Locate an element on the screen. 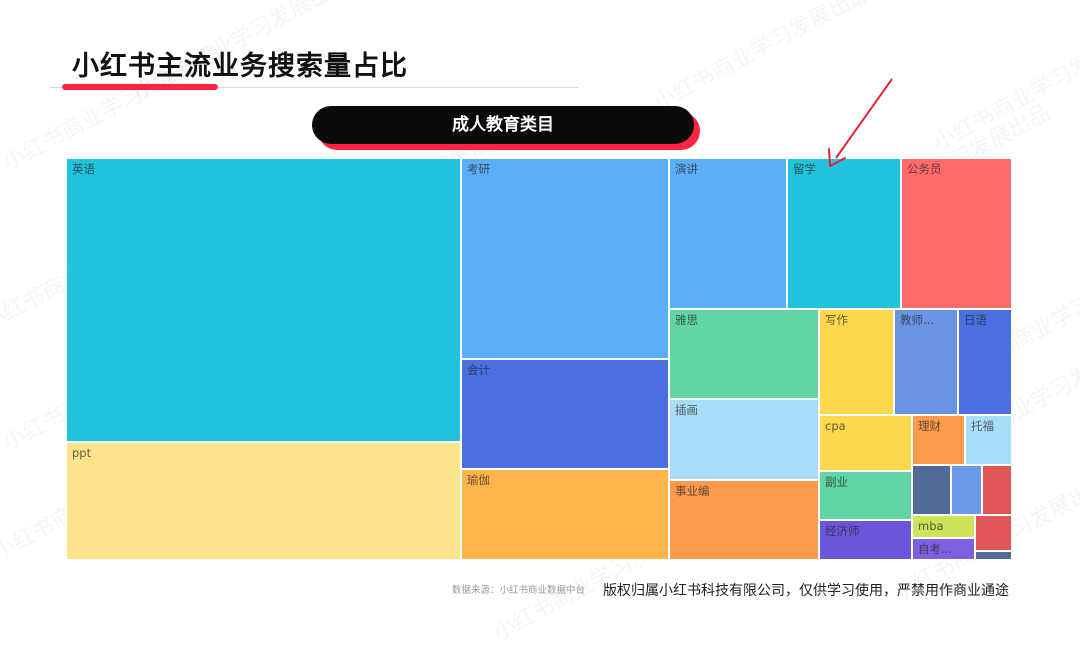 The height and width of the screenshot is (647, 1080). treemap-label: 瑜伽 is located at coordinates (478, 480).